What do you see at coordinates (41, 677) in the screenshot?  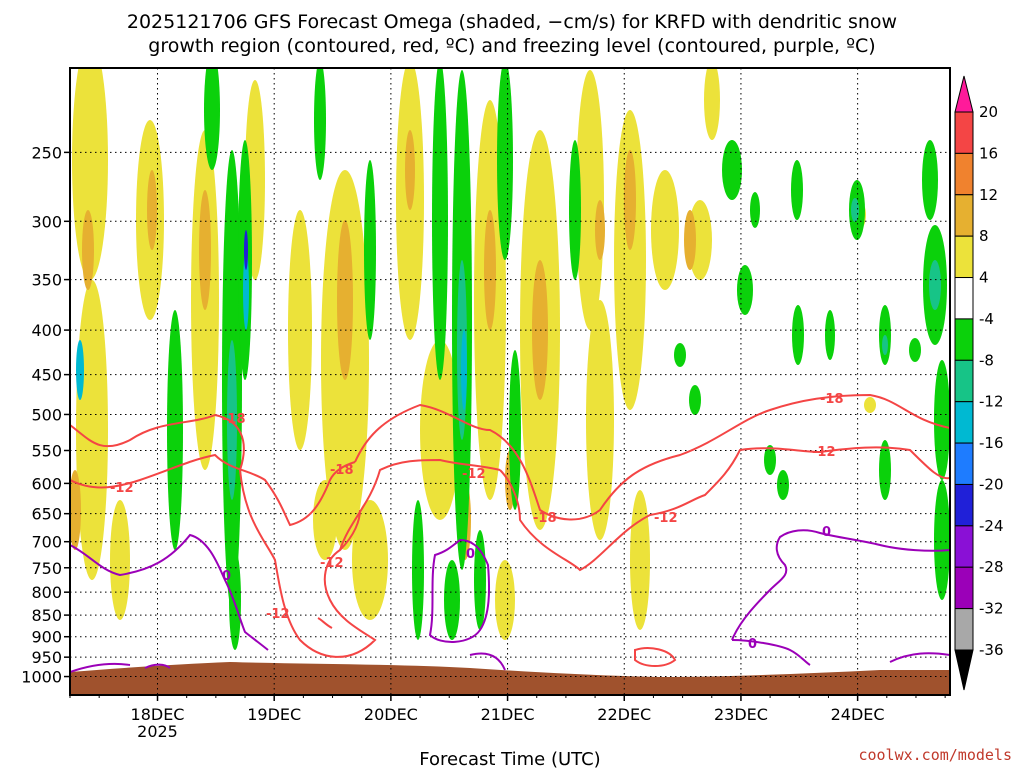 I see `y-tick-label: 1000` at bounding box center [41, 677].